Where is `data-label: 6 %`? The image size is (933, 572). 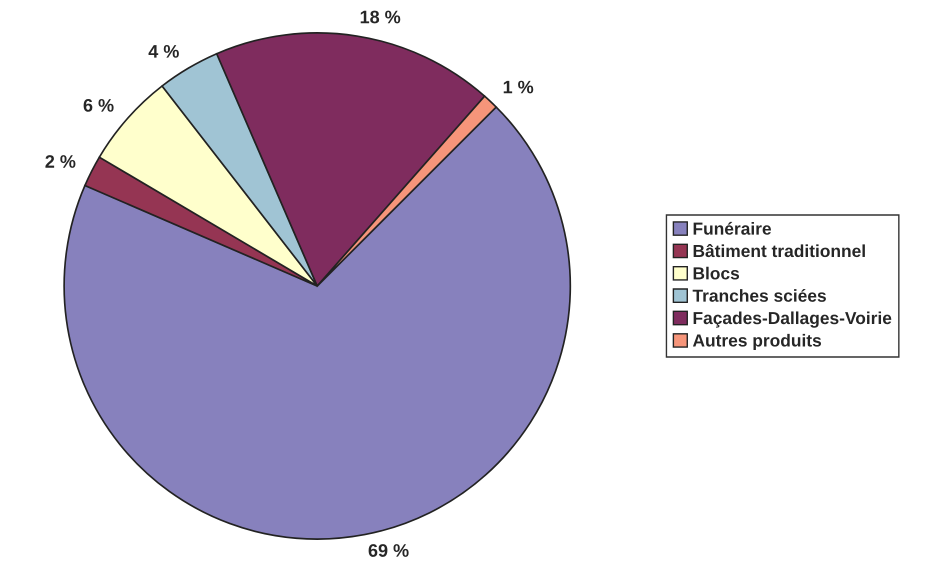
data-label: 6 % is located at coordinates (99, 105).